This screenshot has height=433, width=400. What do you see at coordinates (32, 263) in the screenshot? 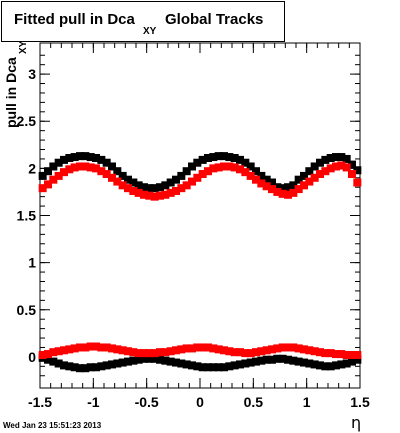
I see `y-tick-label: 1` at bounding box center [32, 263].